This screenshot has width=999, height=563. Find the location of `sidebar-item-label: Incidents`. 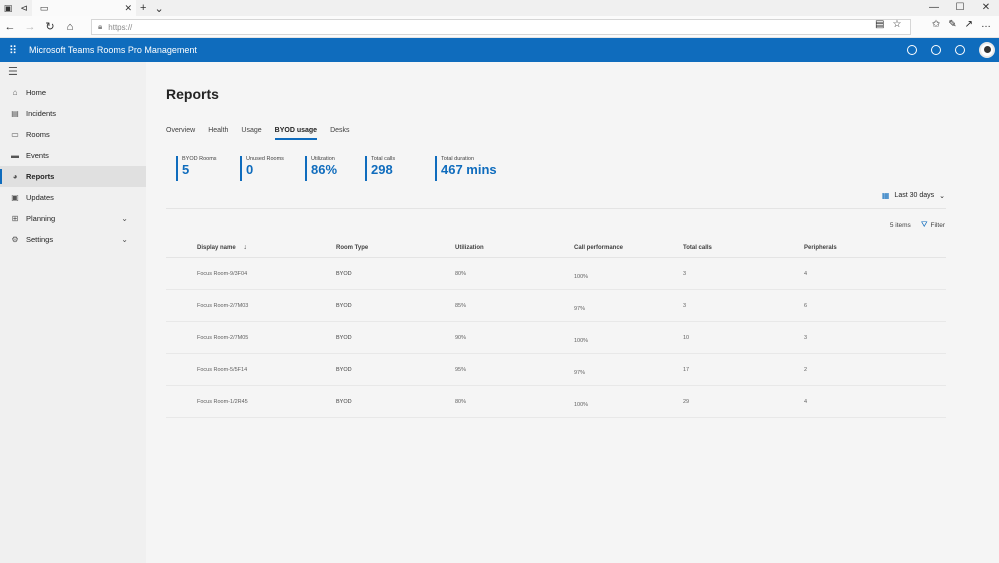

sidebar-item-label: Incidents is located at coordinates (41, 113).